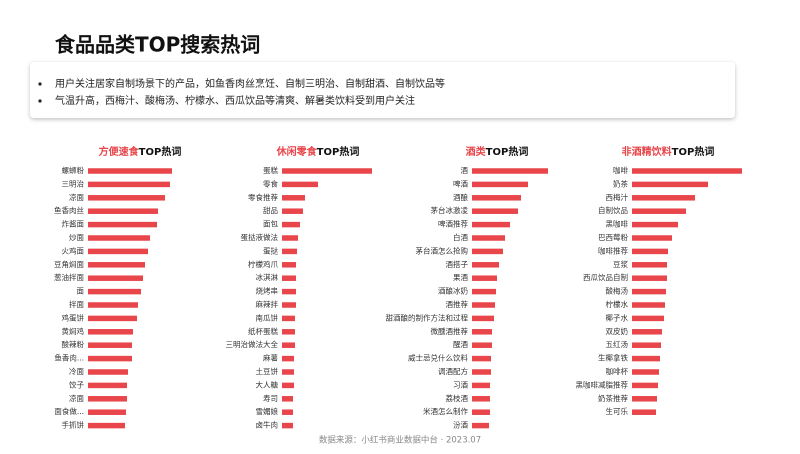 This screenshot has height=454, width=800. I want to click on category-label: 鱼香肉丝, so click(69, 210).